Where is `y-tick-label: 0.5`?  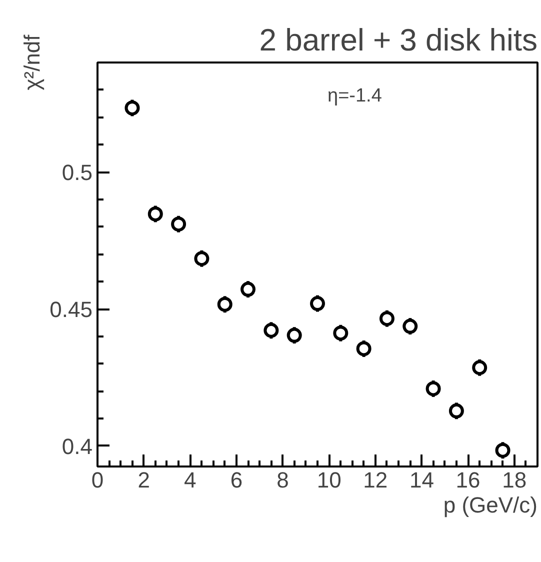 y-tick-label: 0.5 is located at coordinates (77, 173).